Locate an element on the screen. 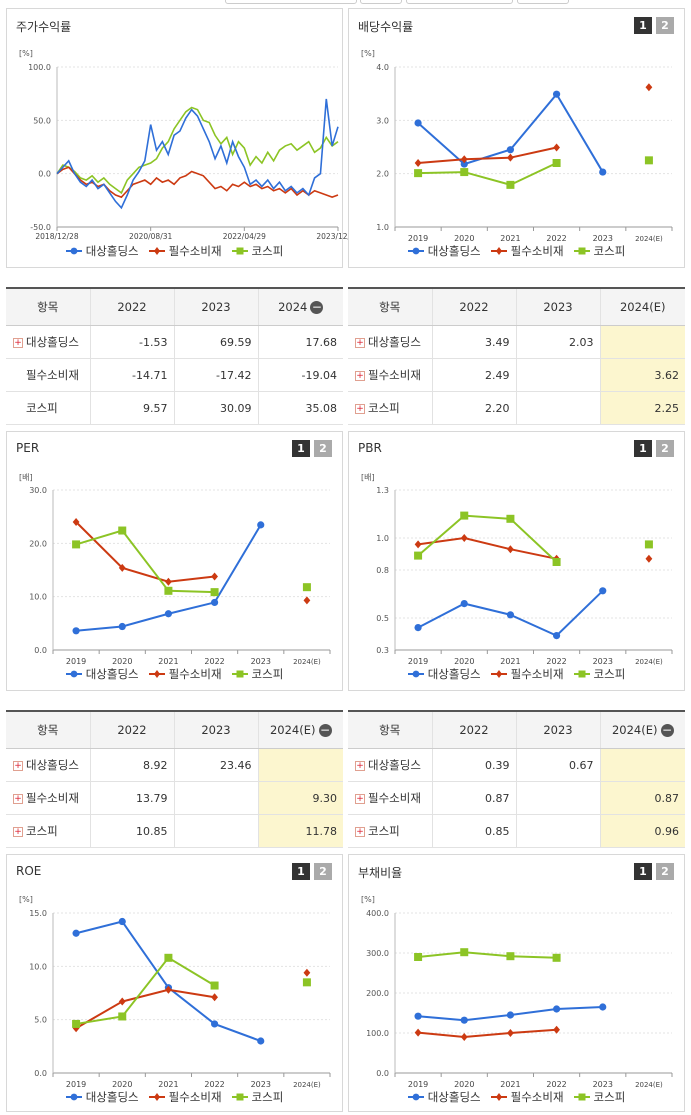 This screenshot has width=691, height=1115. panel-title: PBR is located at coordinates (370, 448).